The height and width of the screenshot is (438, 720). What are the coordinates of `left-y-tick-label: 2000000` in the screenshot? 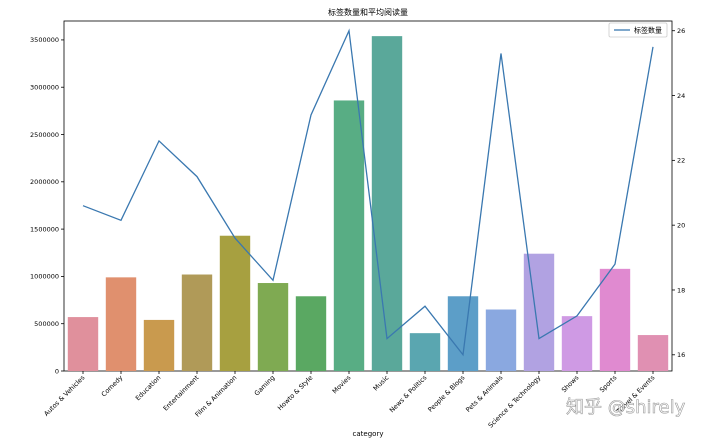 It's located at (44, 182).